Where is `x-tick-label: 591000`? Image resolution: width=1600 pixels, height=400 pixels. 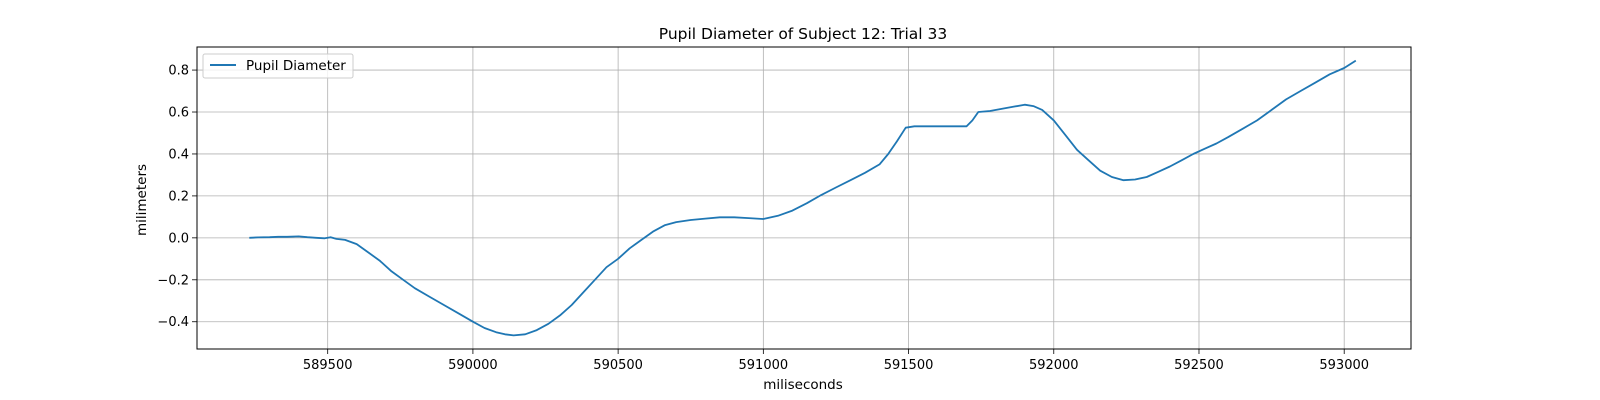 x-tick-label: 591000 is located at coordinates (764, 365).